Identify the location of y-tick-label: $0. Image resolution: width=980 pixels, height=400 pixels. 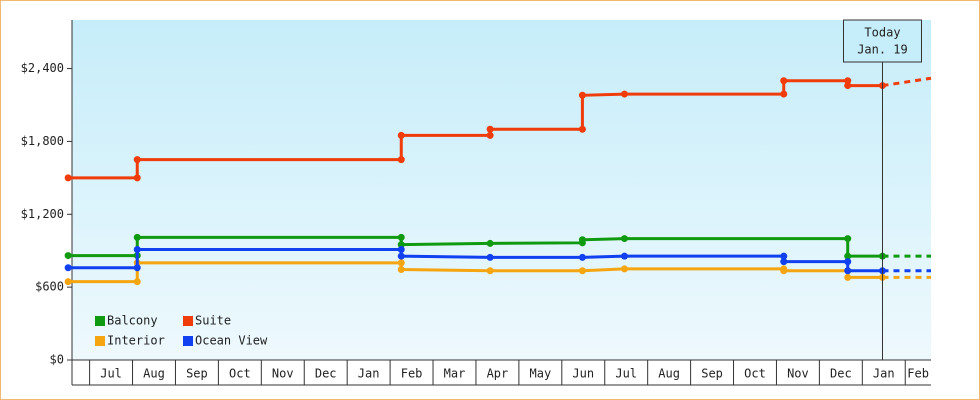
(57, 360).